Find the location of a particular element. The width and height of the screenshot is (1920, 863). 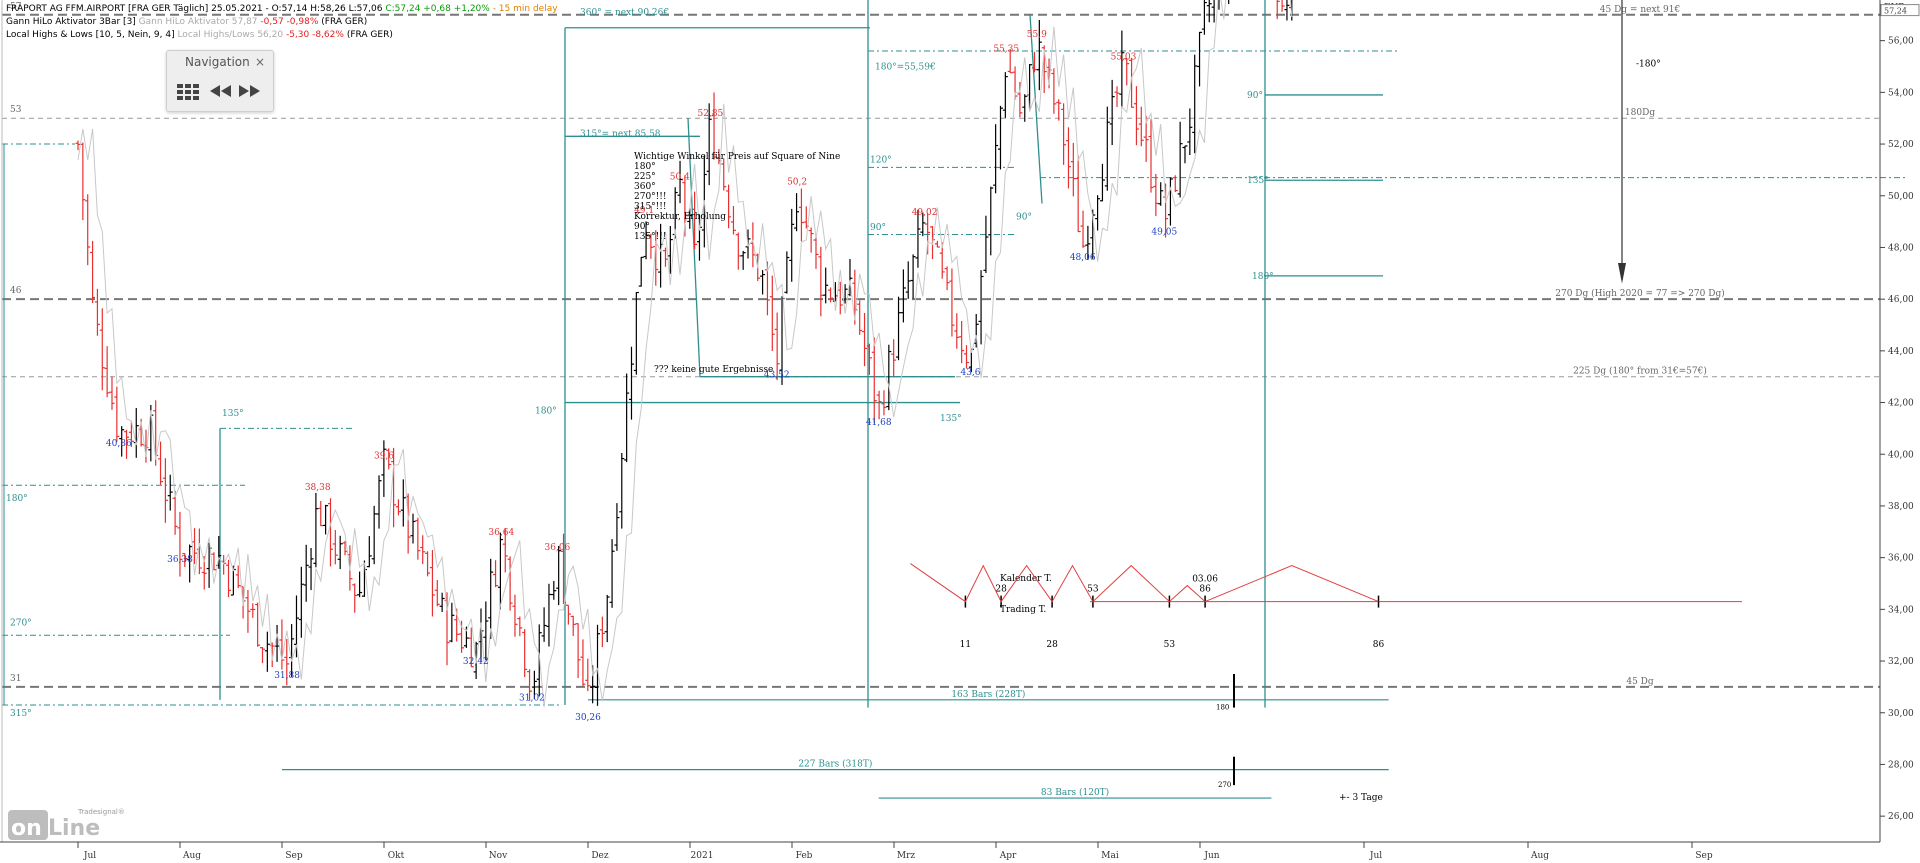

logo-small-text: Tradesignal® is located at coordinates (101, 812).